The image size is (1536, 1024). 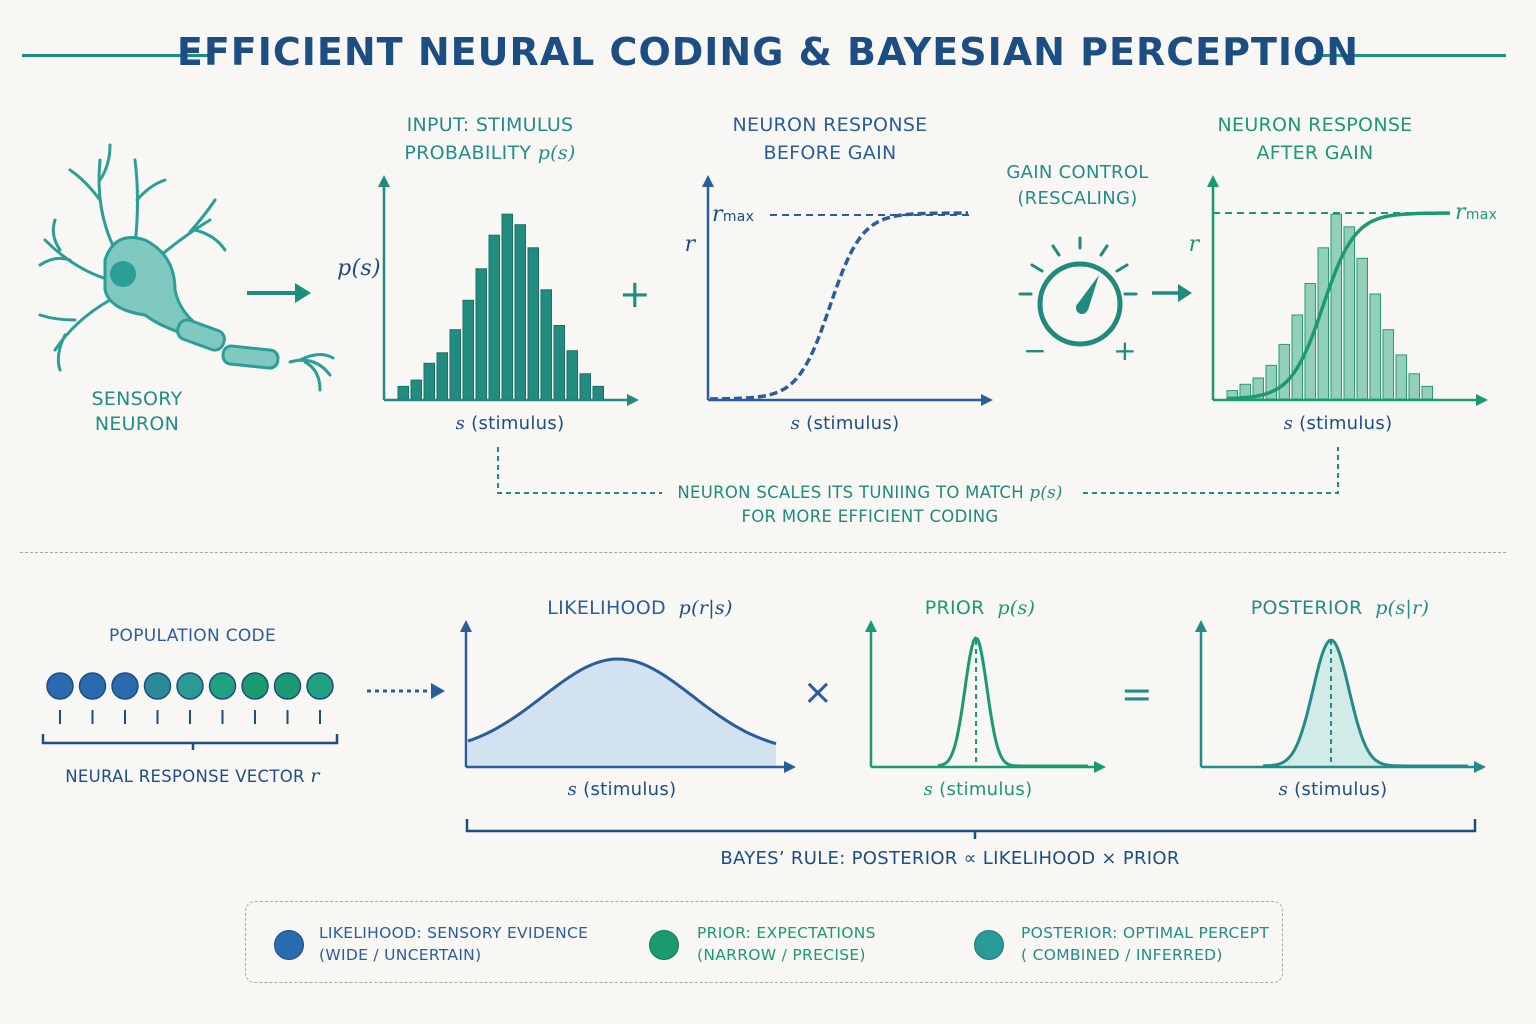 I want to click on likelihood-chart, so click(x=628, y=696).